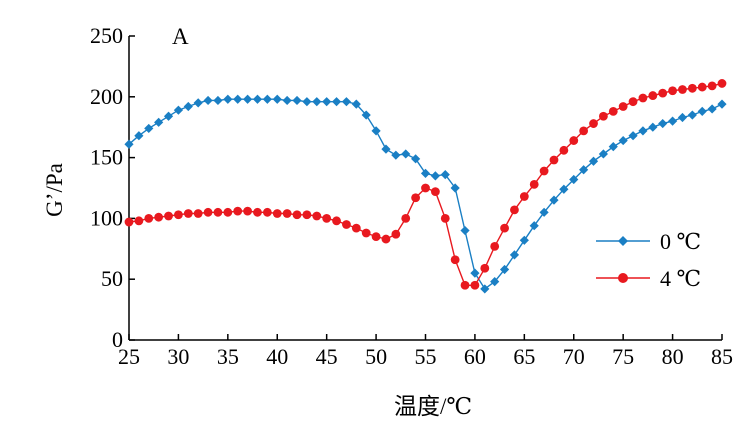  I want to click on x-axis-title: 温度/℃, so click(433, 406).